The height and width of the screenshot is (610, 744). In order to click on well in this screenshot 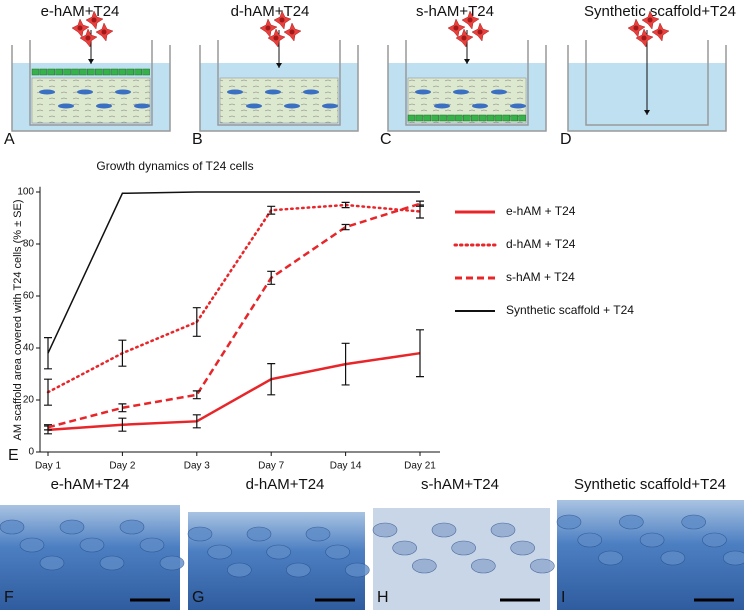, I will do `click(279, 88)`.